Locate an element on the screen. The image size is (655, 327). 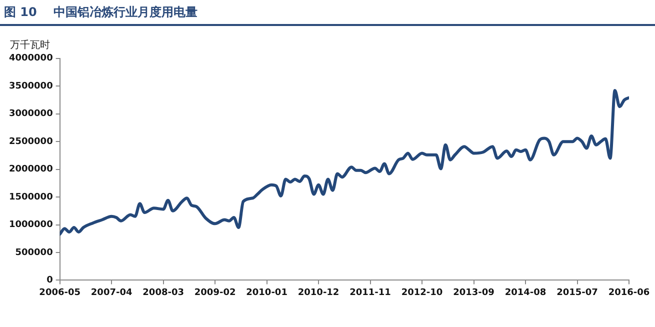
y-tick-label: 2000000 is located at coordinates (30, 169).